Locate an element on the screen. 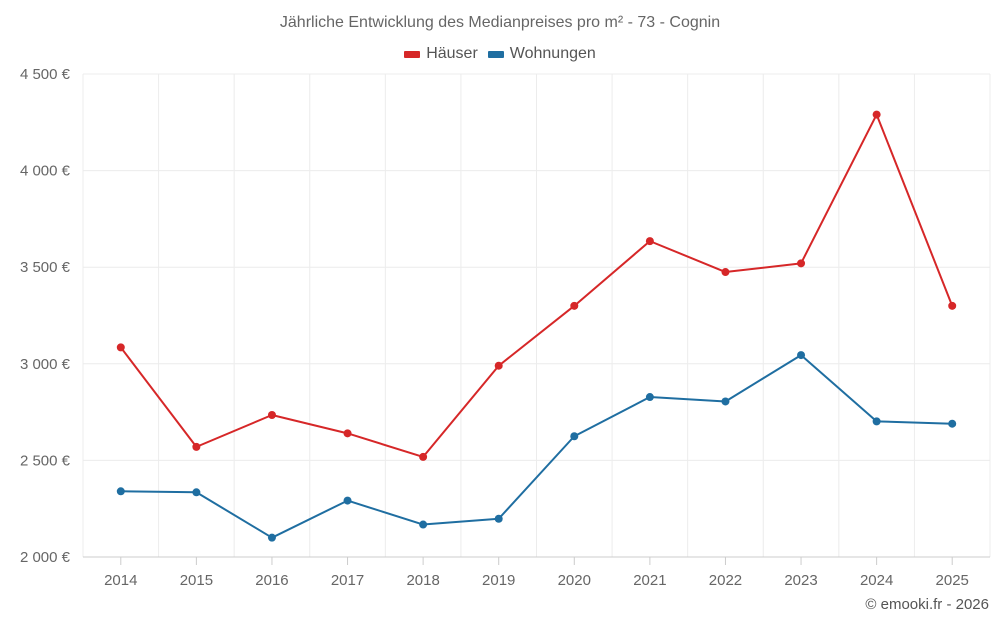 The height and width of the screenshot is (625, 1000). legend-label-haeuser: Häuser is located at coordinates (452, 53).